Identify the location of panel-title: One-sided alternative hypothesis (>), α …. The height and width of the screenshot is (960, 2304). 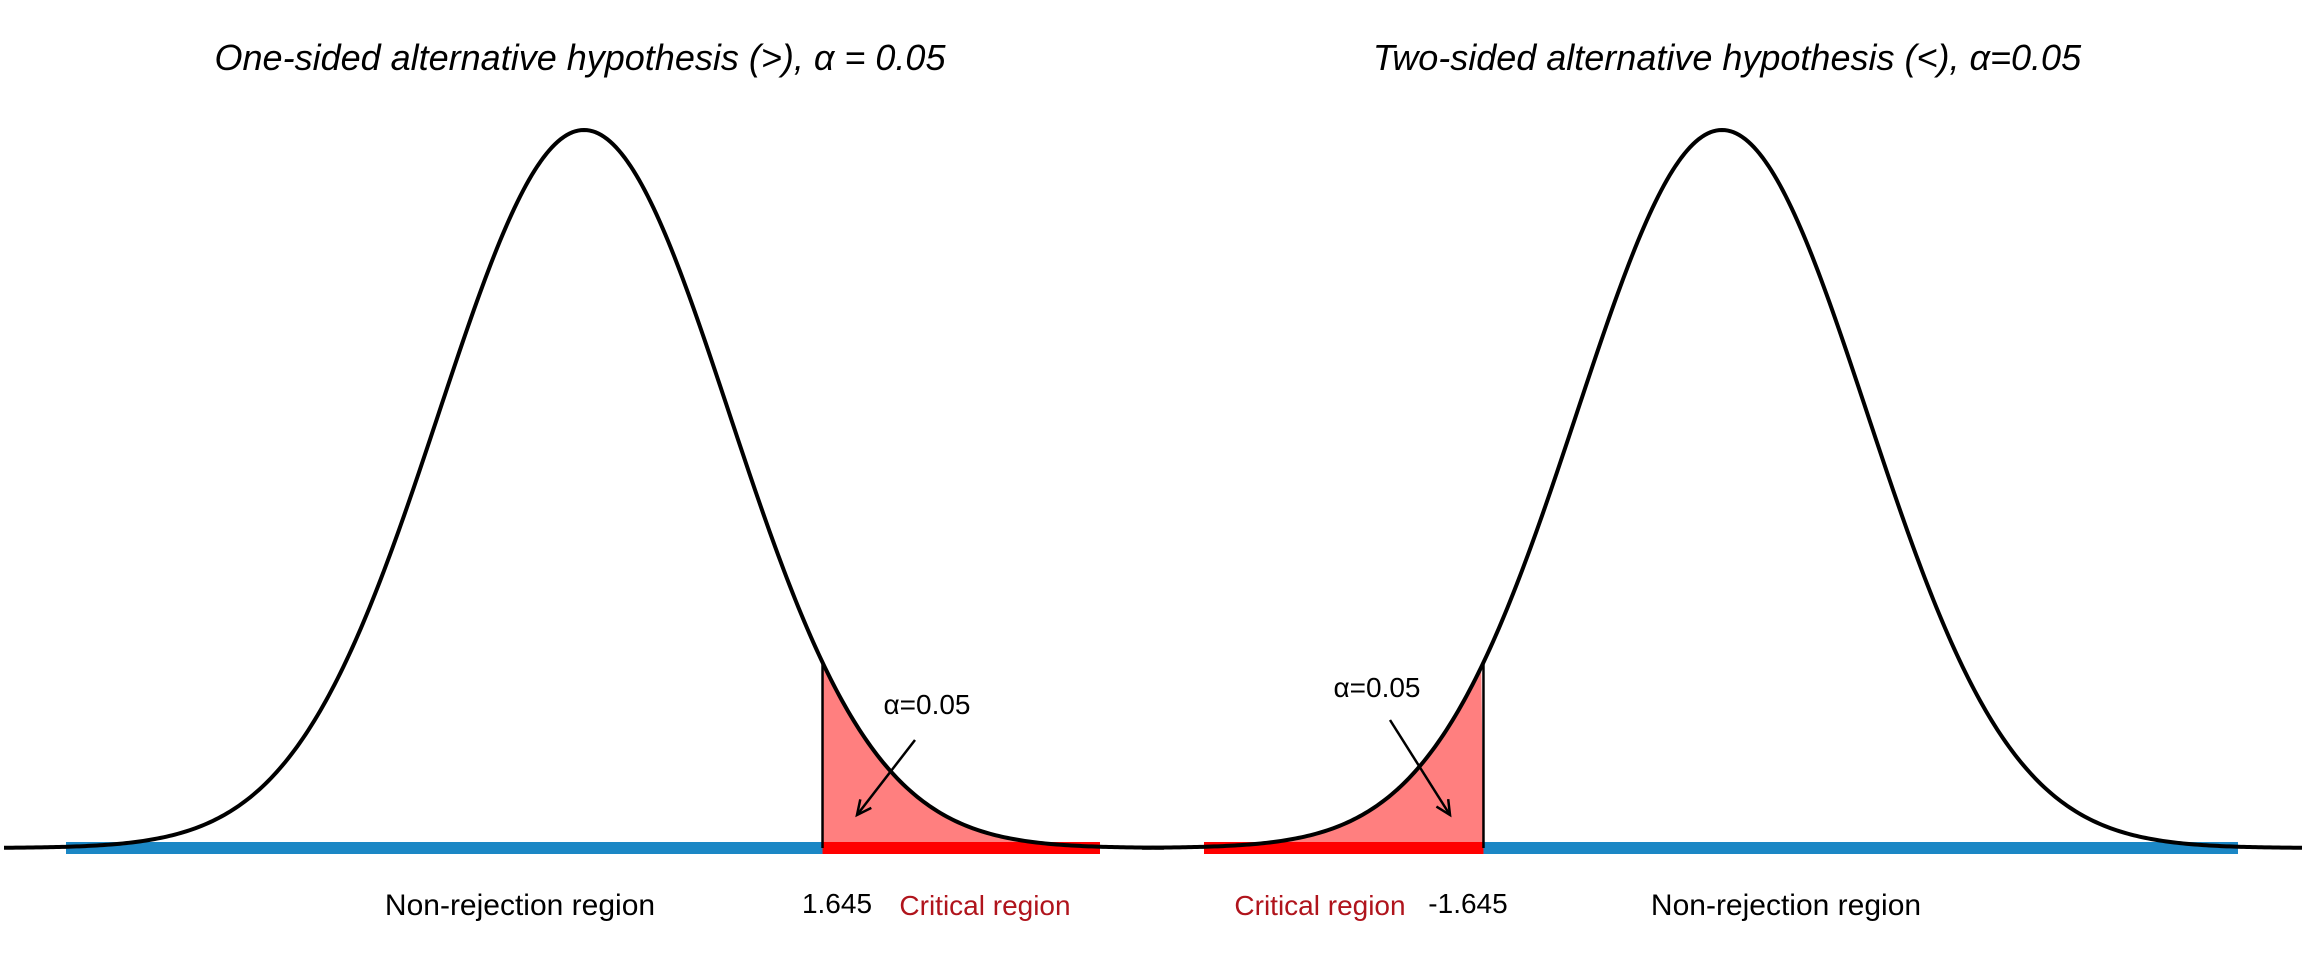
(581, 57).